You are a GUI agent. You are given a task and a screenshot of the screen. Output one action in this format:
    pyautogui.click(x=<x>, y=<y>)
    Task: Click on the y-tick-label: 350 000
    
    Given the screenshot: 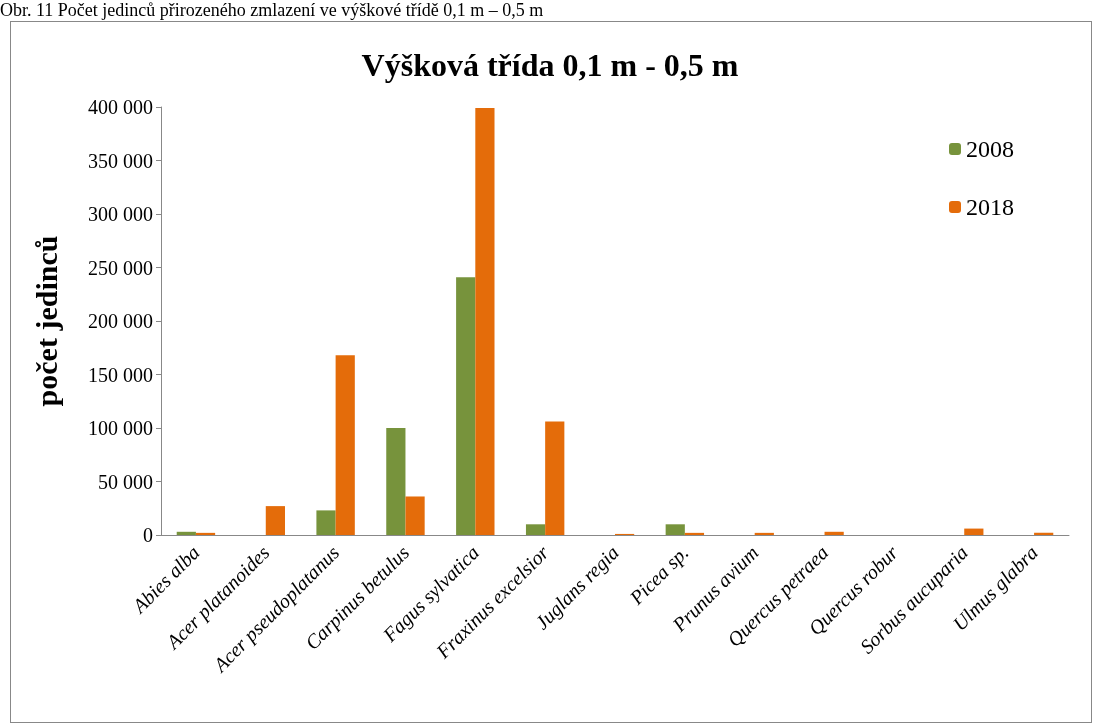 What is the action you would take?
    pyautogui.click(x=120, y=160)
    